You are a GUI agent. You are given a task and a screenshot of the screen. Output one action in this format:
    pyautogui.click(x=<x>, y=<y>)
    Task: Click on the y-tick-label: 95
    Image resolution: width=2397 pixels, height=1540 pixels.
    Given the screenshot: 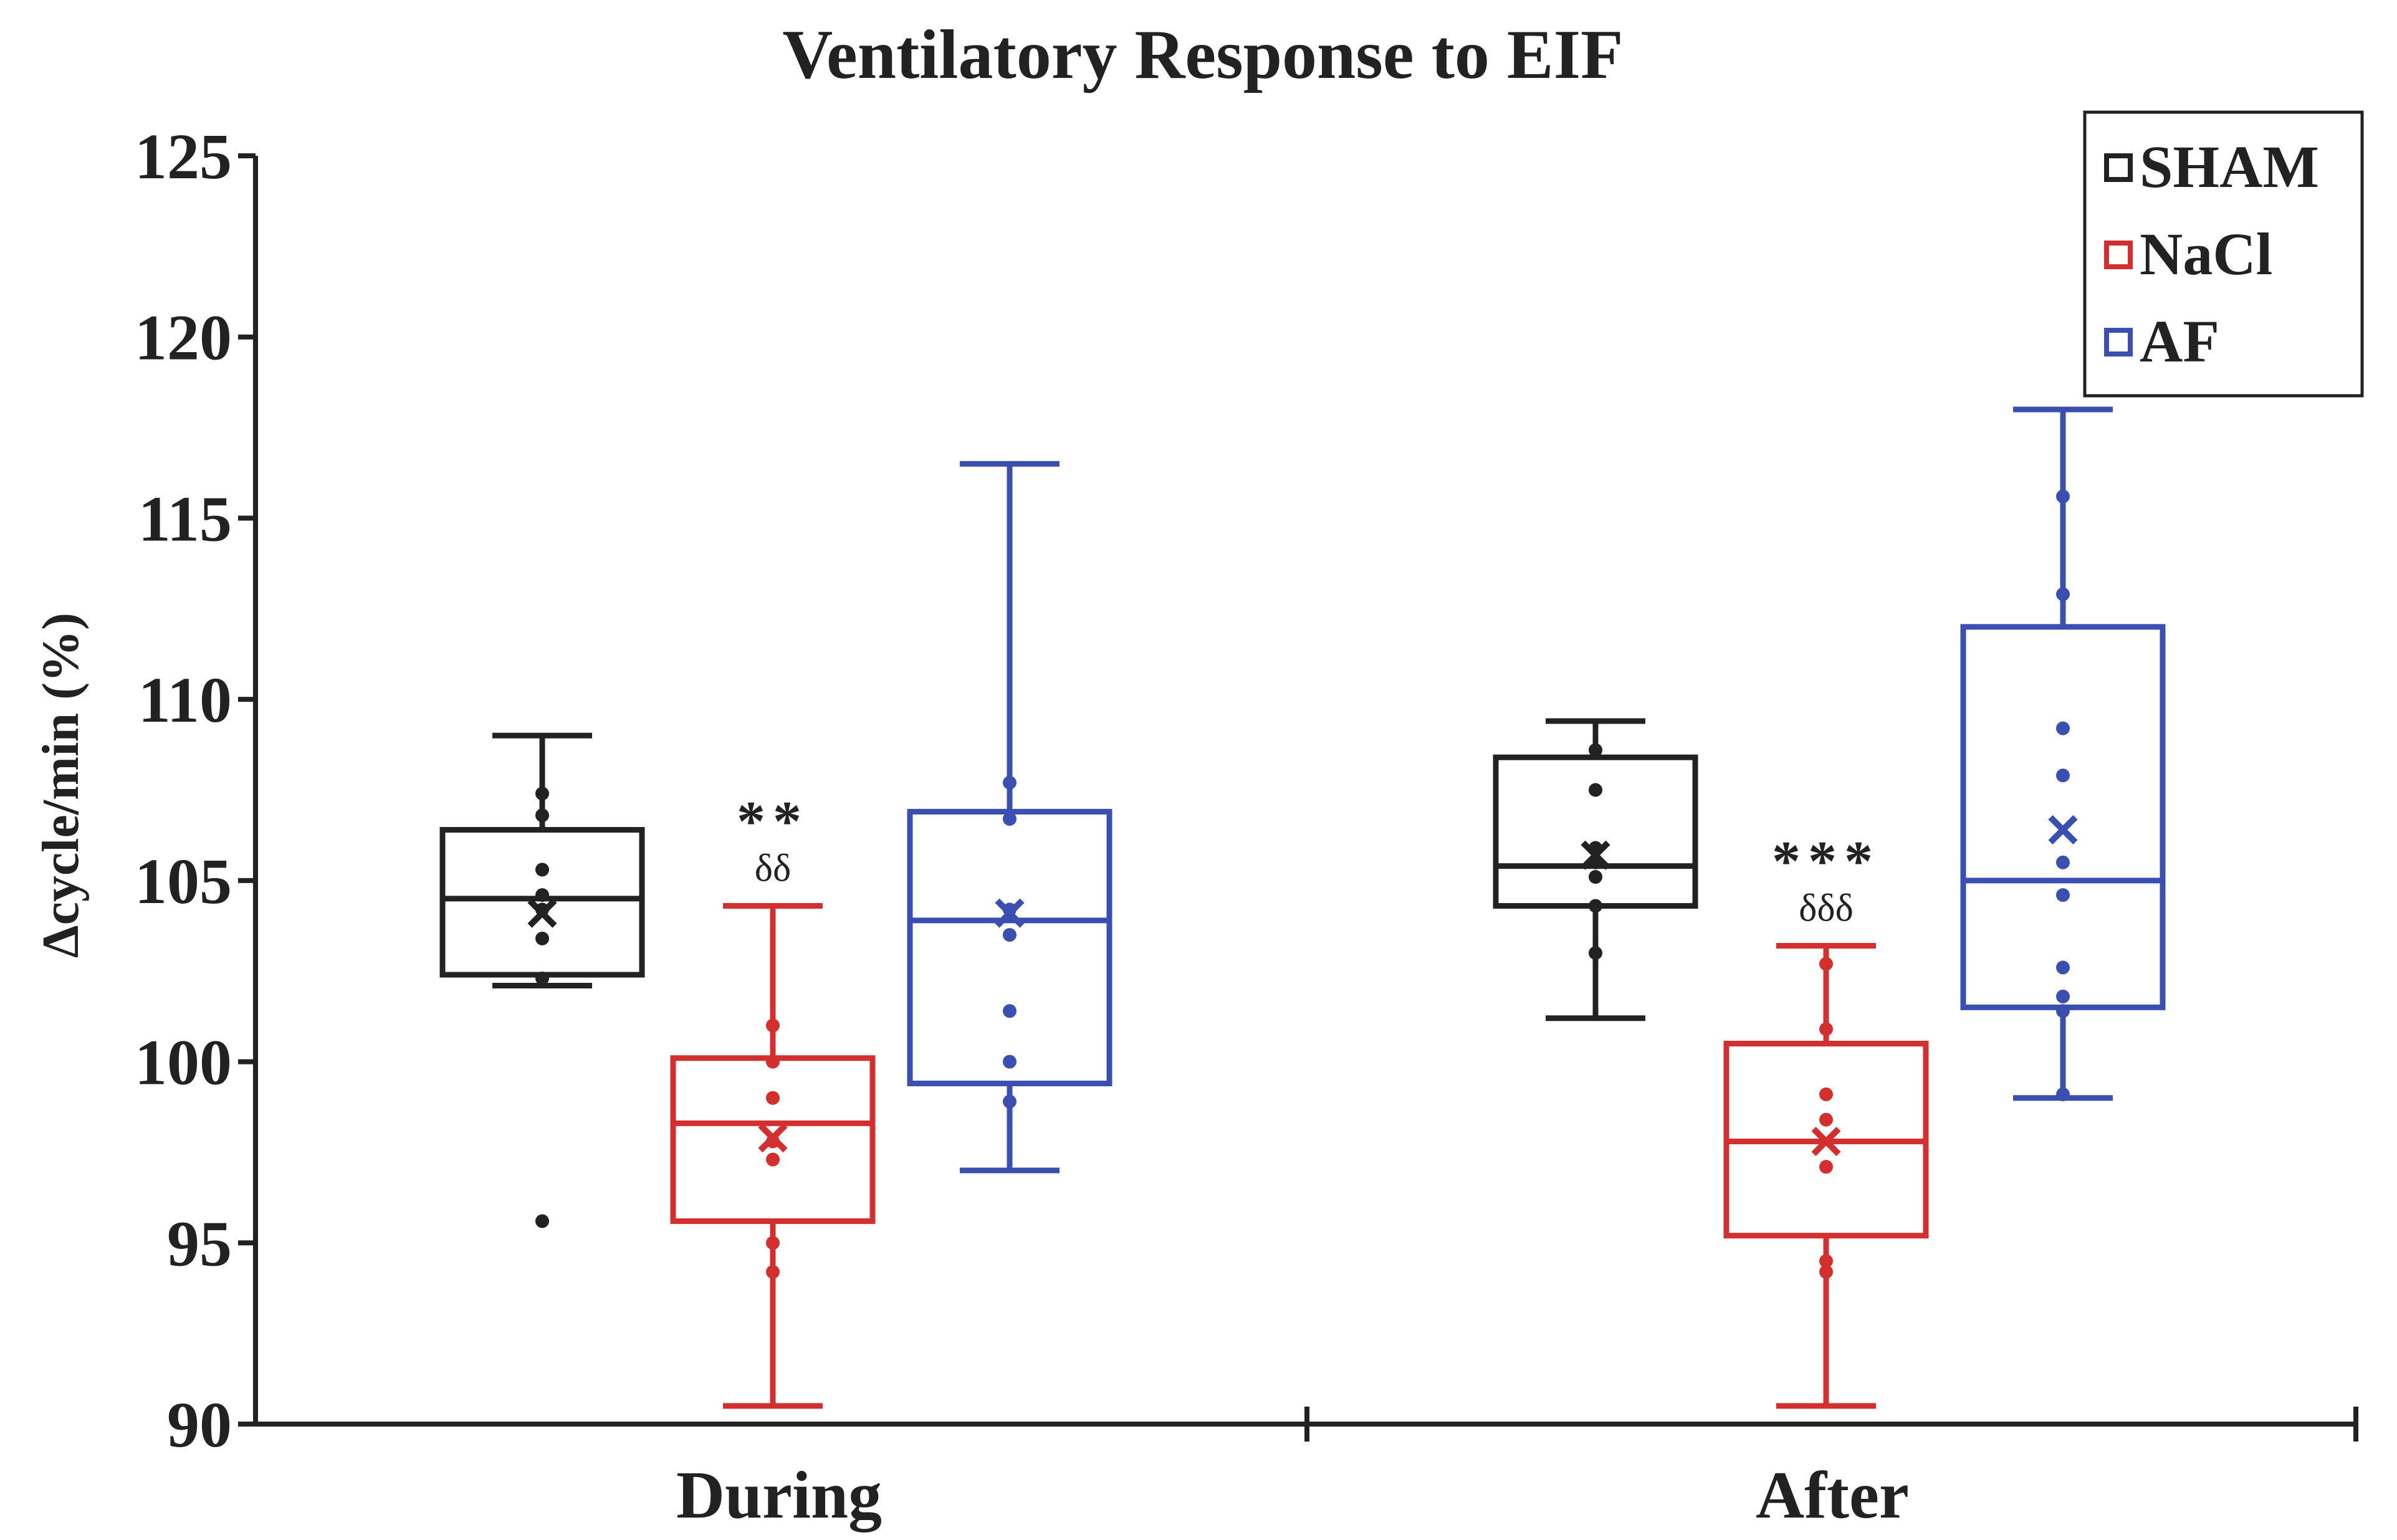 What is the action you would take?
    pyautogui.click(x=200, y=1243)
    